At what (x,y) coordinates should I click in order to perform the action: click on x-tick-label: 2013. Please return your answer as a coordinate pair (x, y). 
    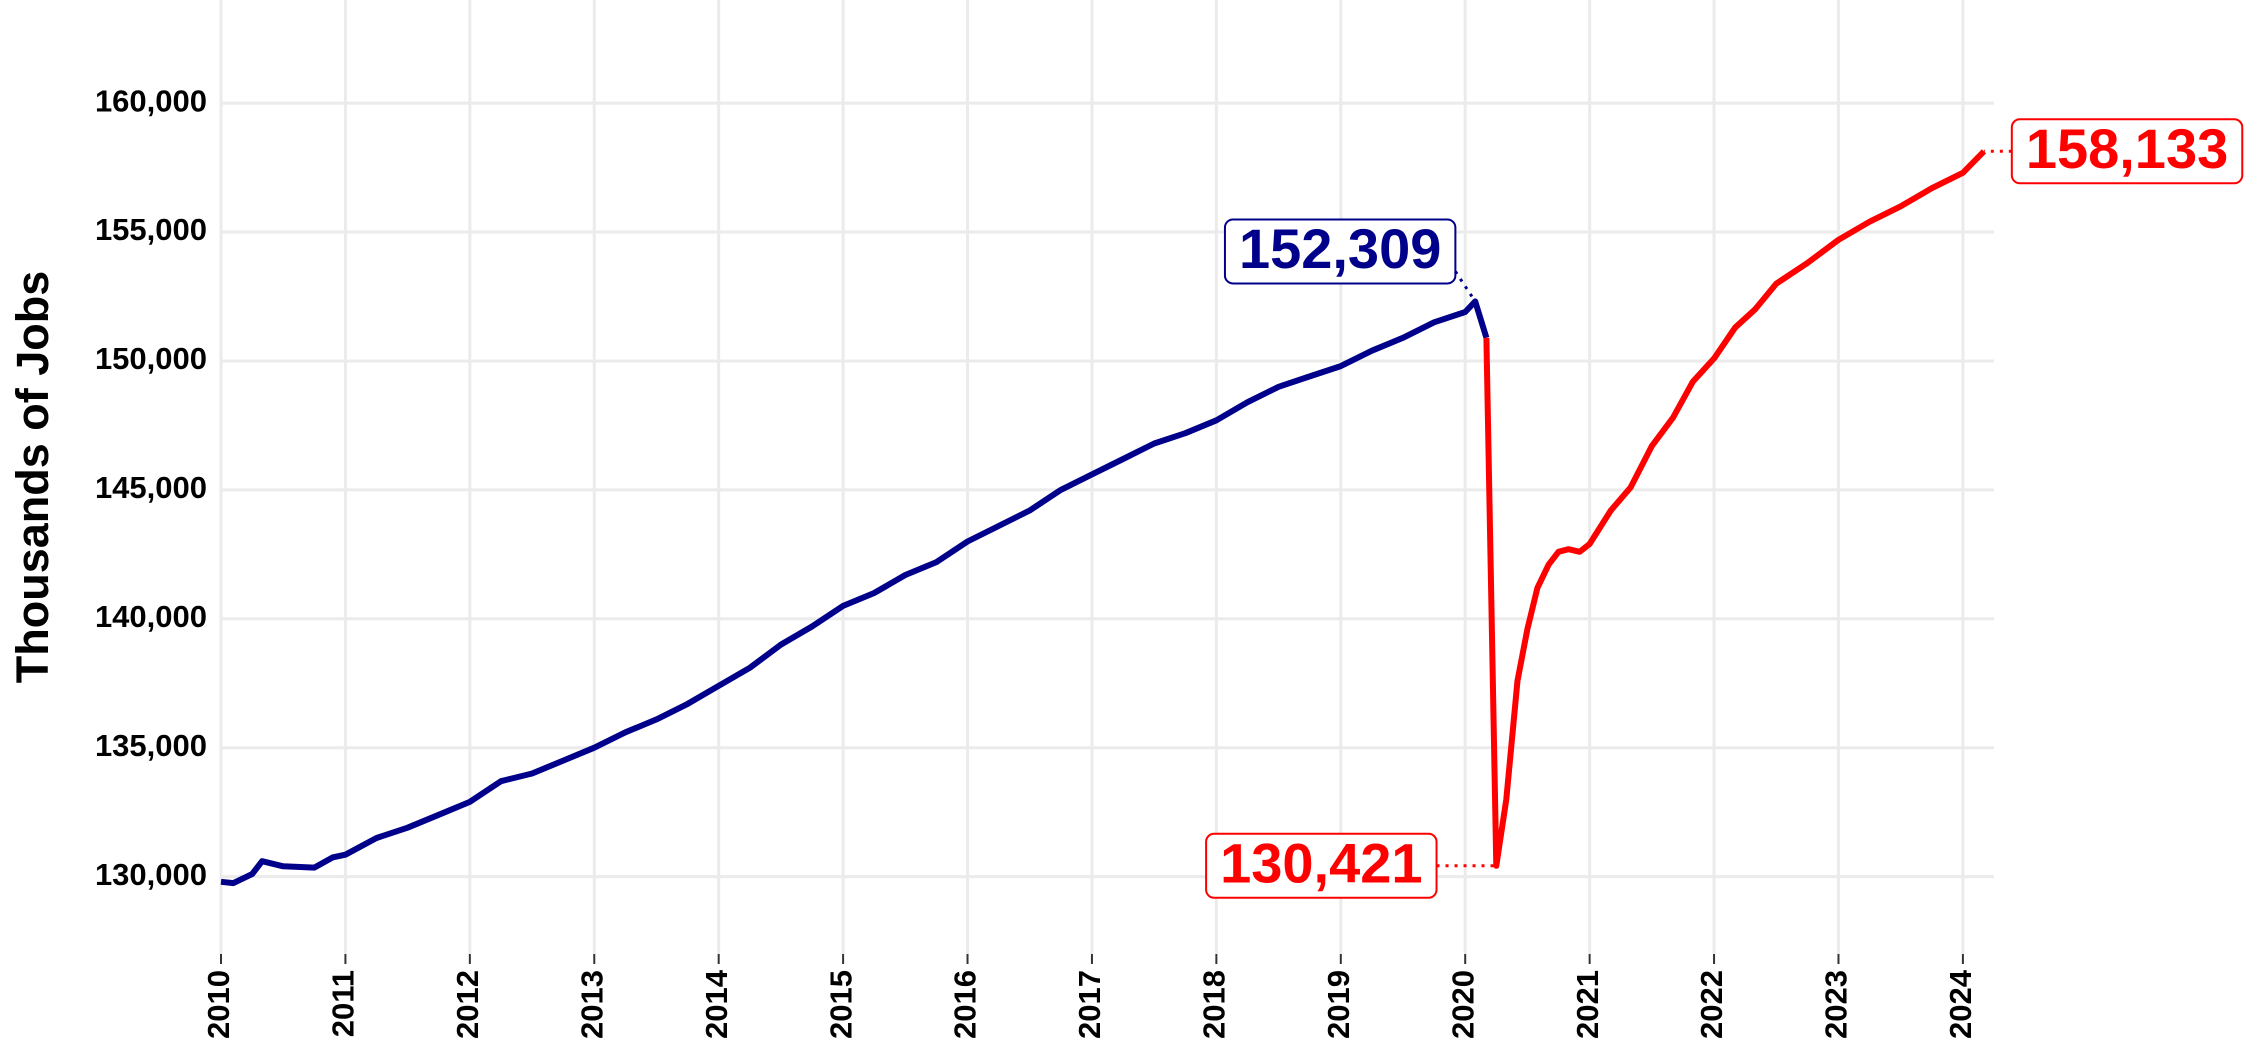
    Looking at the image, I should click on (591, 1004).